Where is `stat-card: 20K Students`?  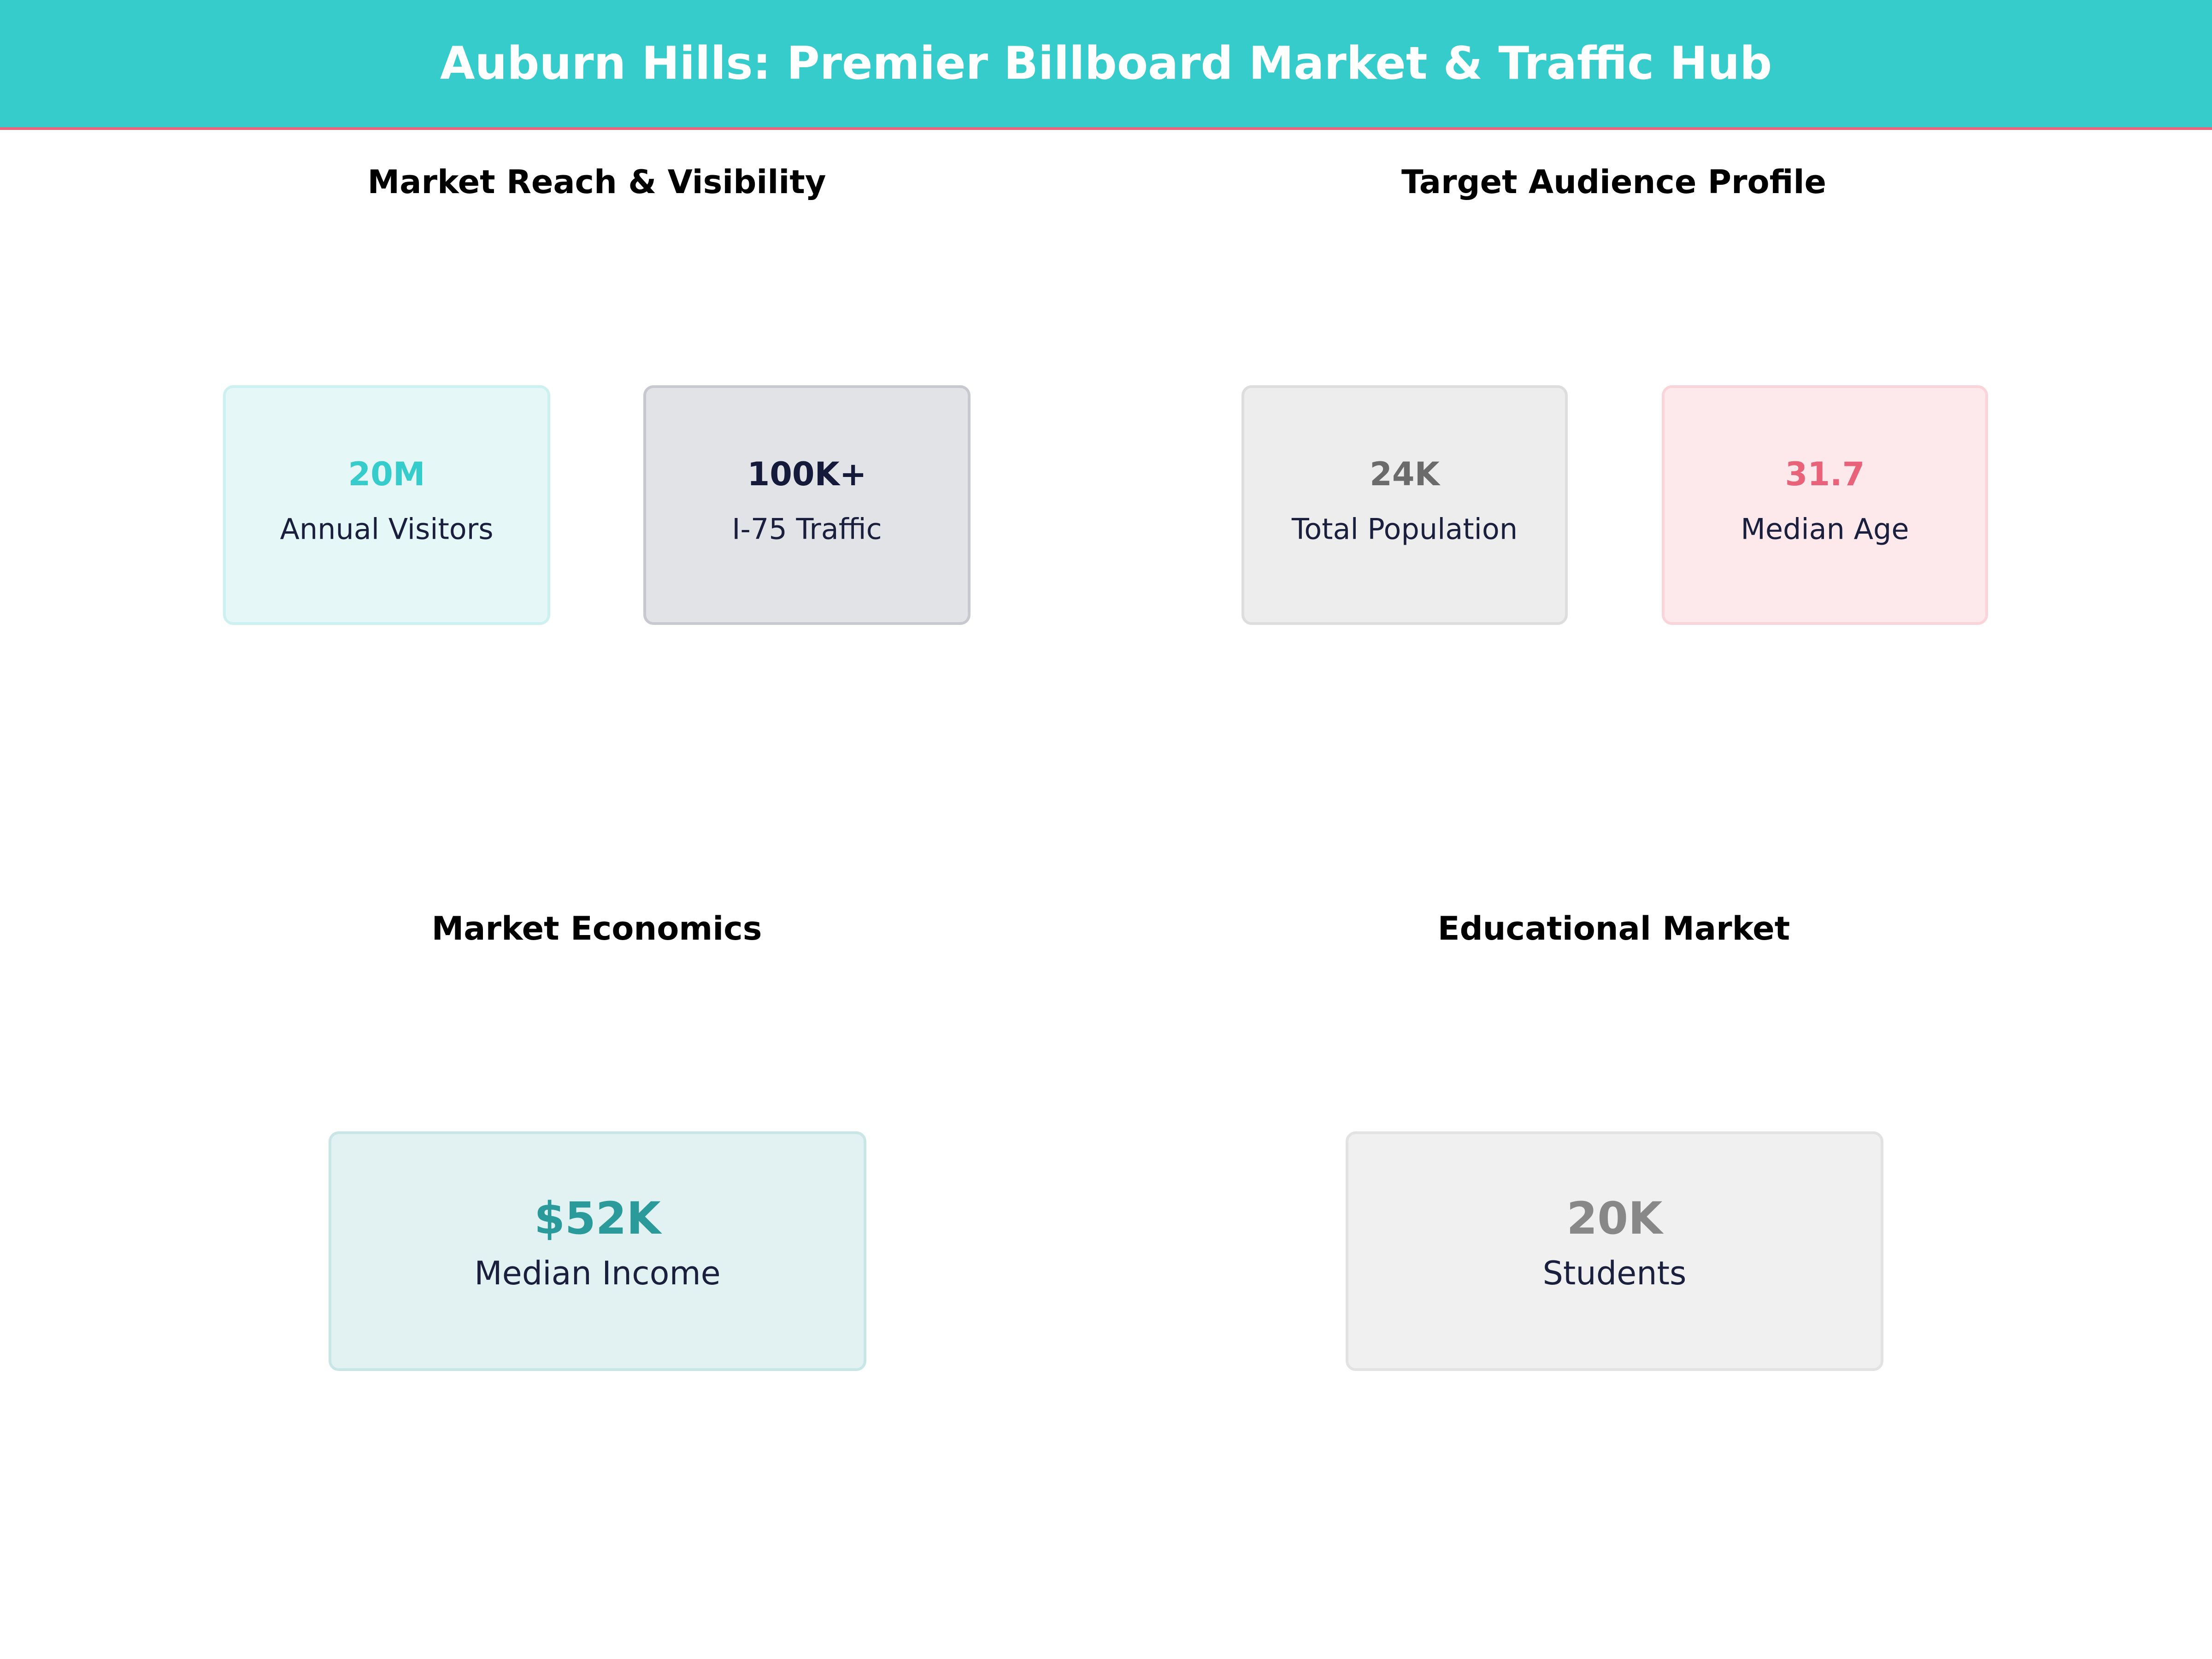 stat-card: 20K Students is located at coordinates (1614, 1251).